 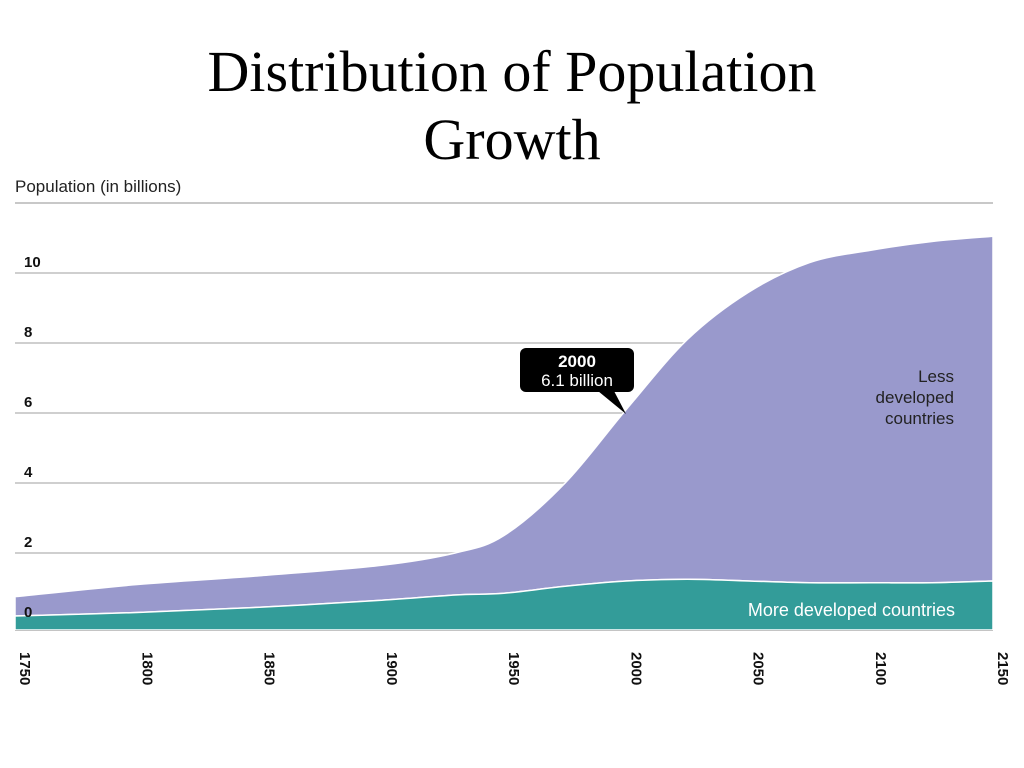 What do you see at coordinates (512, 139) in the screenshot?
I see `page-title-line-2: Growth` at bounding box center [512, 139].